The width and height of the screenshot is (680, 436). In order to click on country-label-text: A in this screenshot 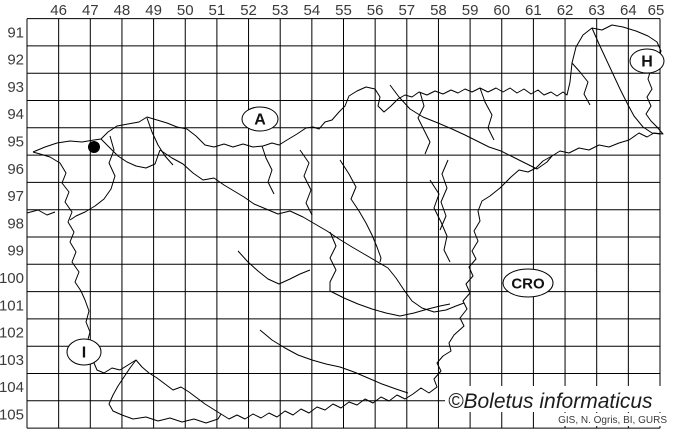, I will do `click(260, 120)`.